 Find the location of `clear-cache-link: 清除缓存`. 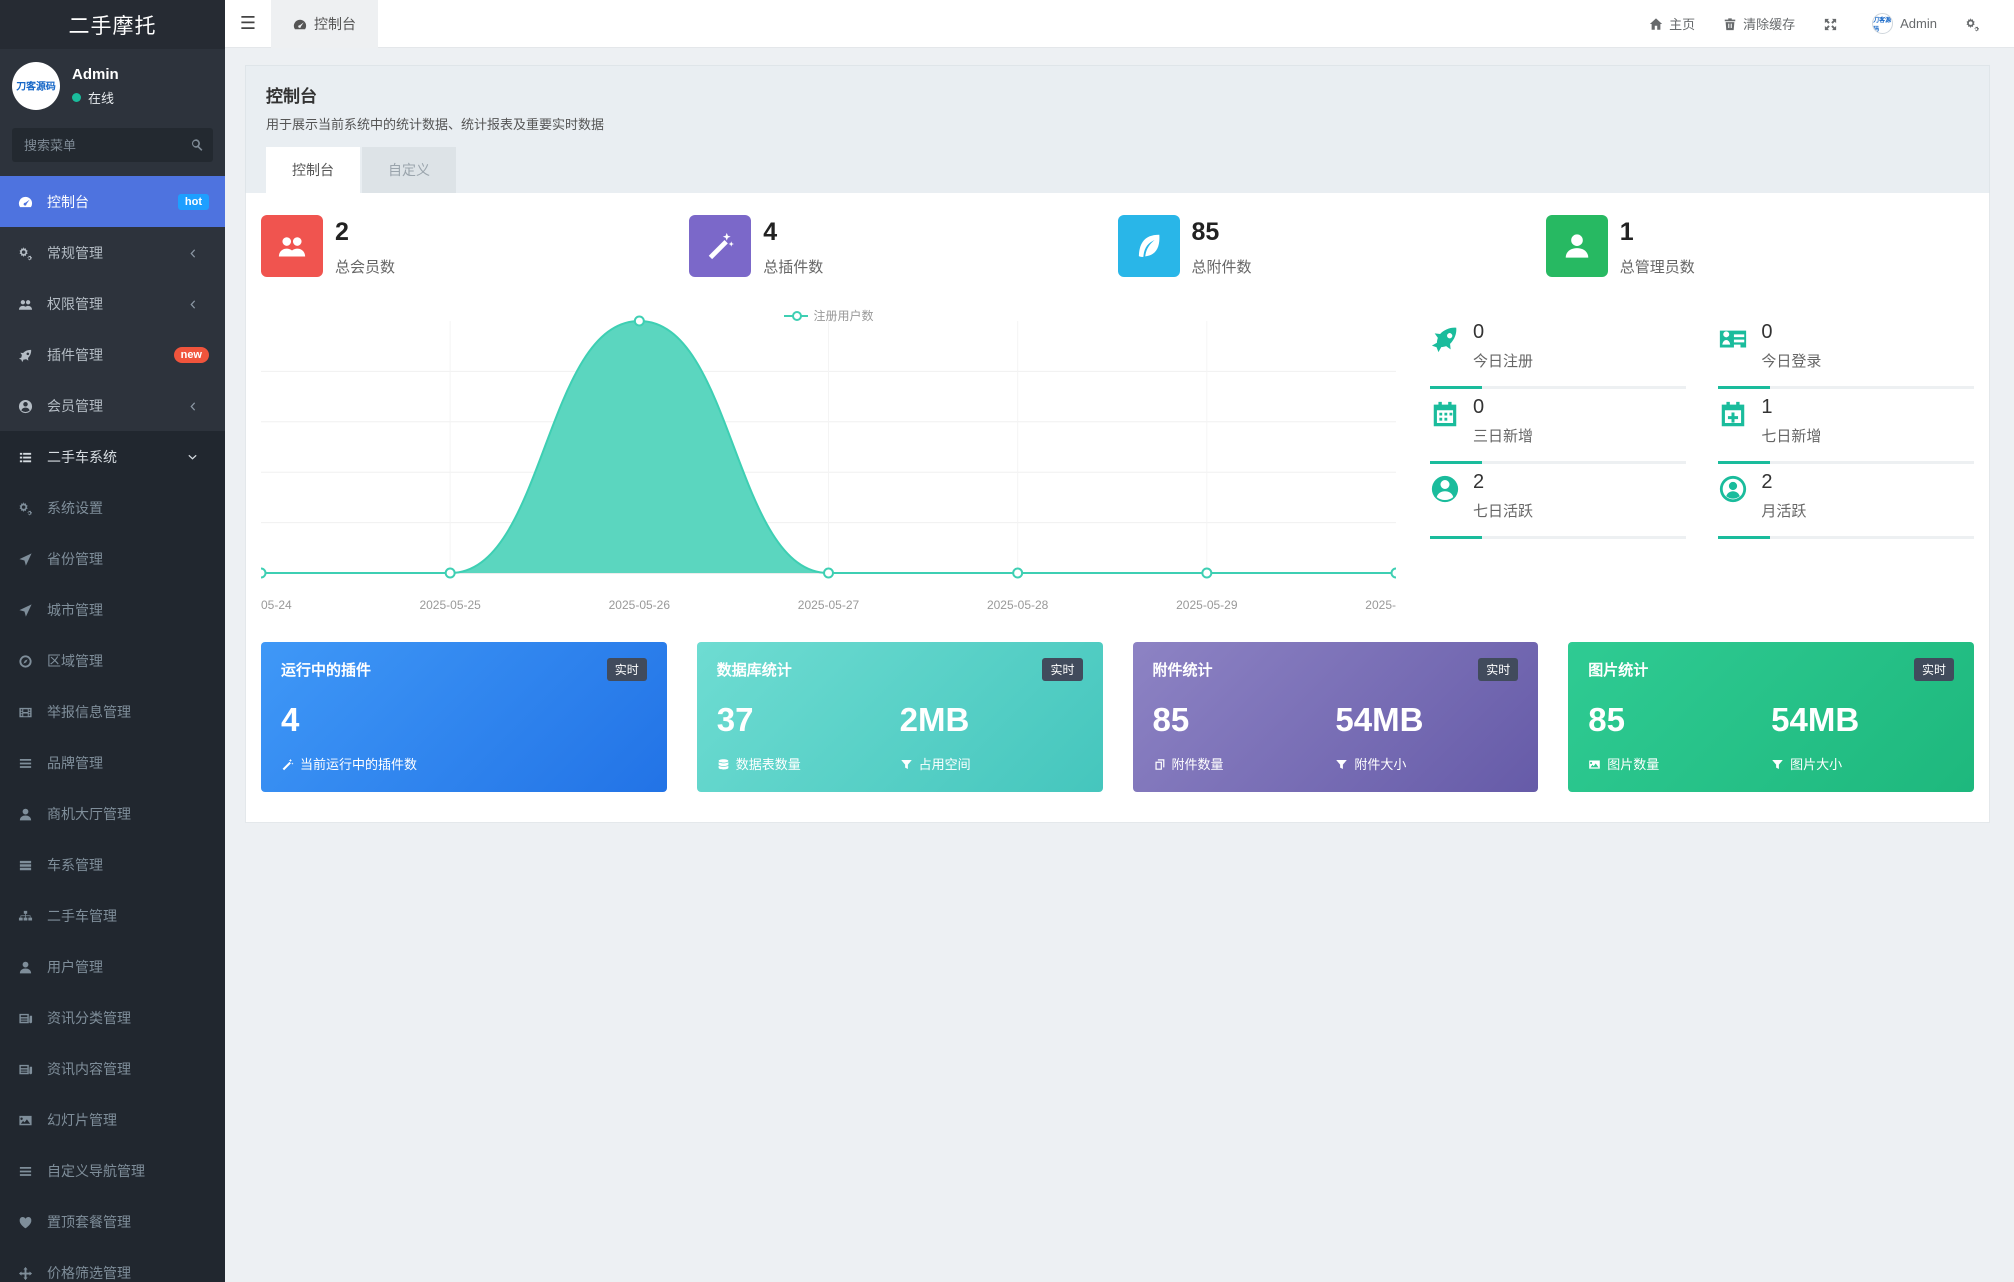

clear-cache-link: 清除缓存 is located at coordinates (1759, 23).